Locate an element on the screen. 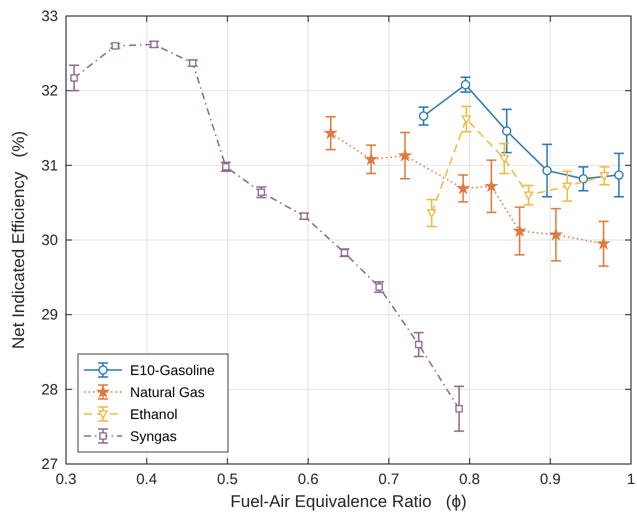 The height and width of the screenshot is (519, 637). y-tick-label: 28 is located at coordinates (49, 389).